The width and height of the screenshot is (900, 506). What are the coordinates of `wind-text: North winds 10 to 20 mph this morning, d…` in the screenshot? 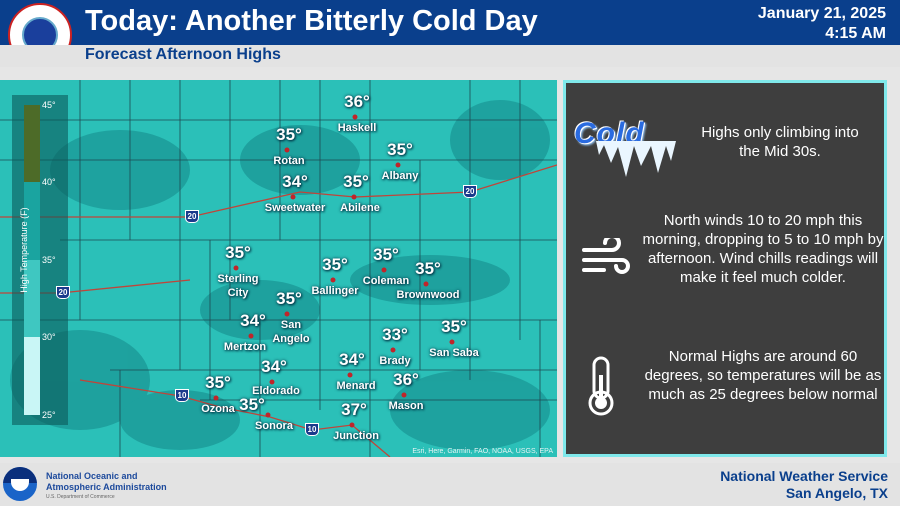 It's located at (763, 249).